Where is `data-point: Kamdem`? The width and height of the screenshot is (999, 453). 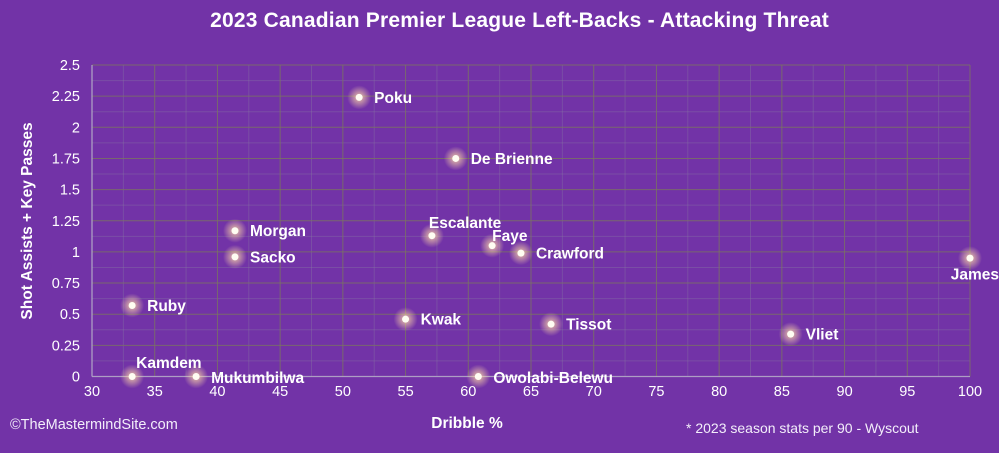
data-point: Kamdem is located at coordinates (161, 372).